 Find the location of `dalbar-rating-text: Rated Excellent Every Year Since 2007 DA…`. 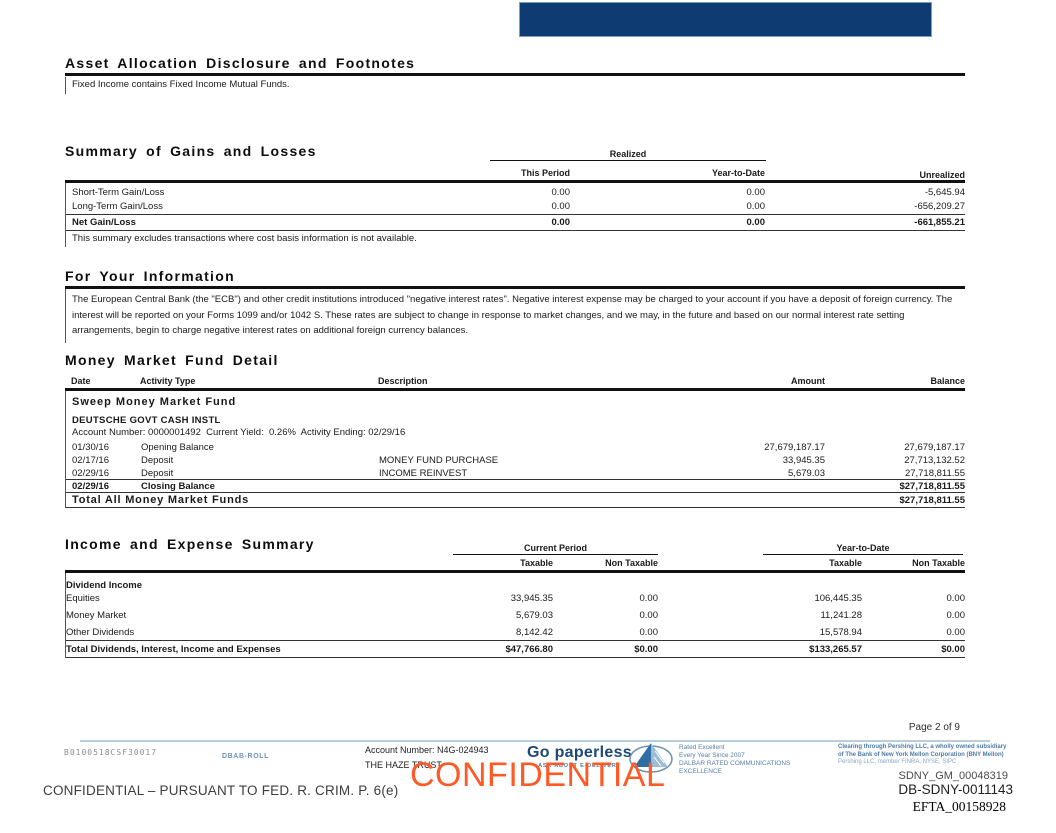

dalbar-rating-text: Rated Excellent Every Year Since 2007 DA… is located at coordinates (735, 759).